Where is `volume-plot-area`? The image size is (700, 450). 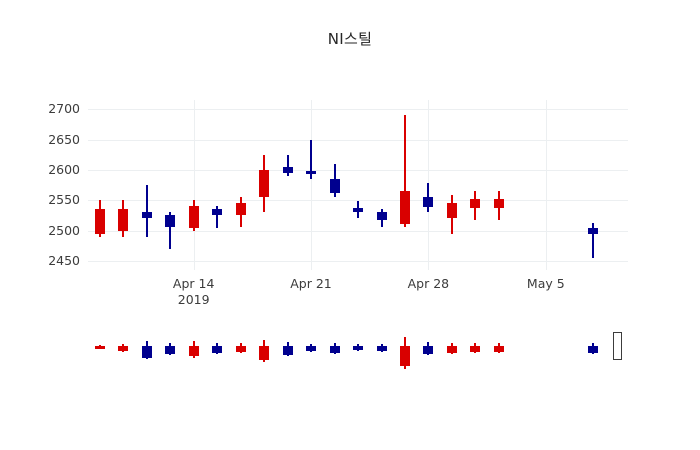 volume-plot-area is located at coordinates (358, 351).